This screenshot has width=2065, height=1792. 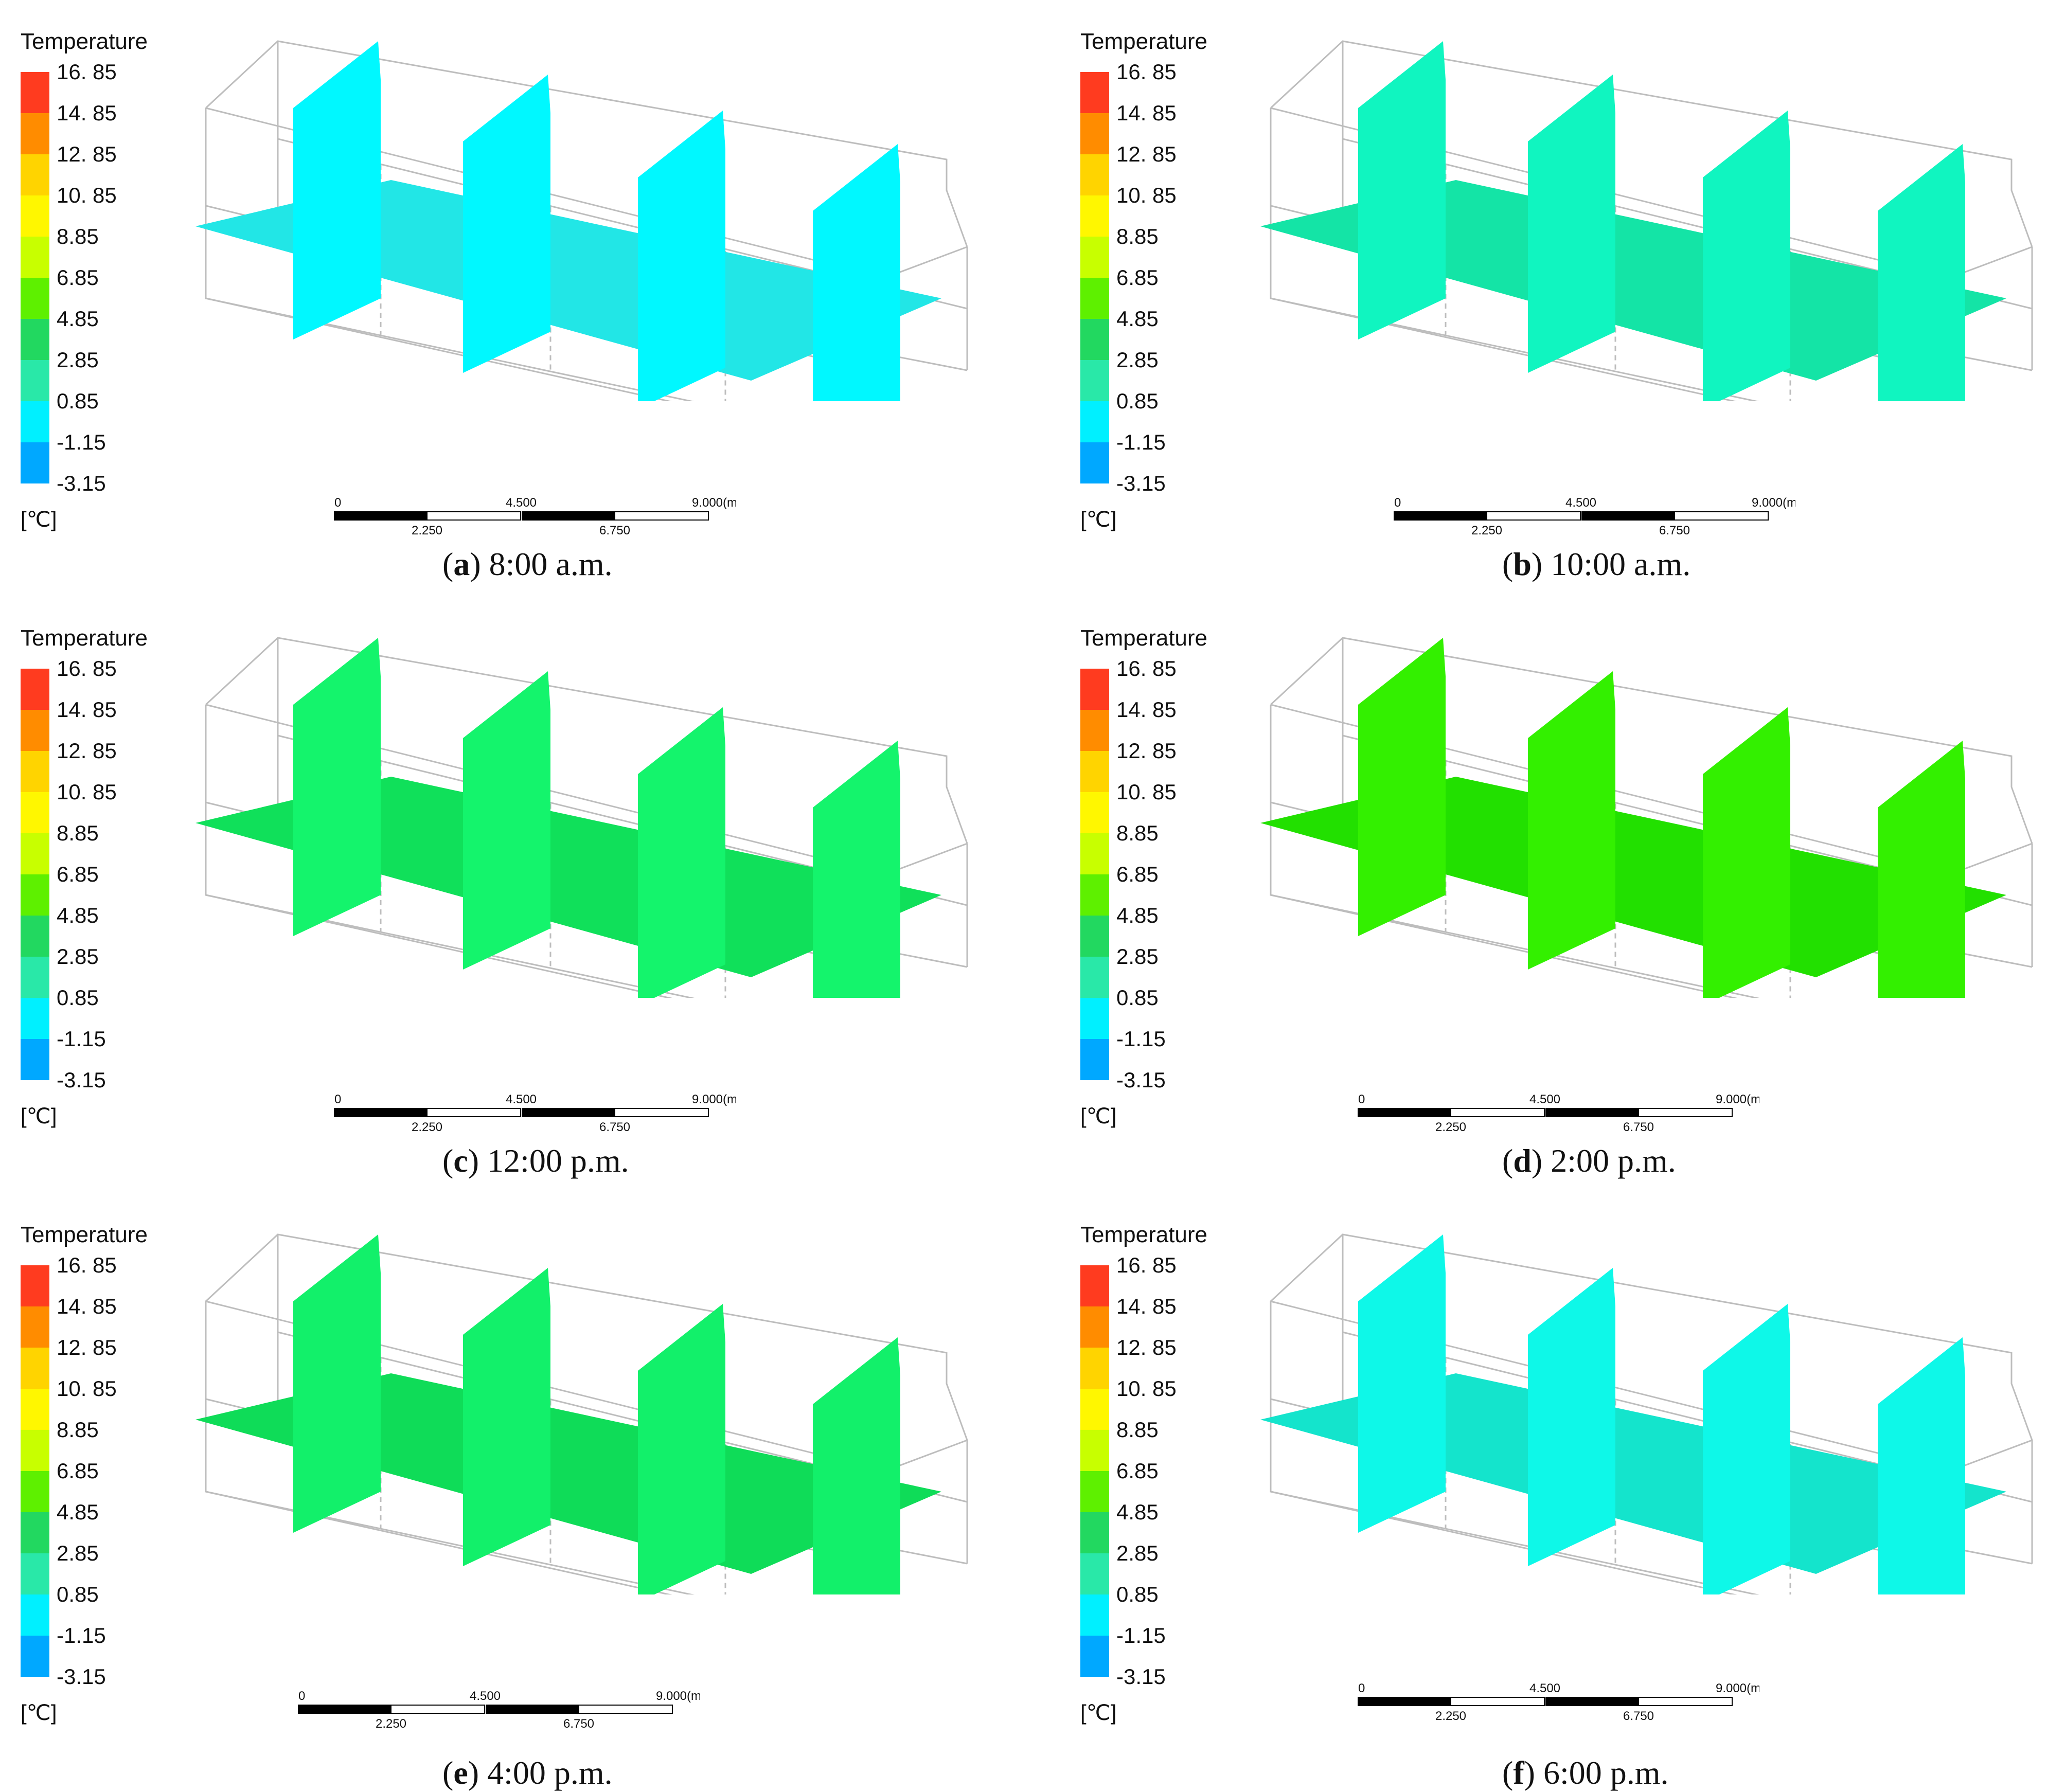 What do you see at coordinates (521, 1099) in the screenshot?
I see `scale-tick-label: 4.500` at bounding box center [521, 1099].